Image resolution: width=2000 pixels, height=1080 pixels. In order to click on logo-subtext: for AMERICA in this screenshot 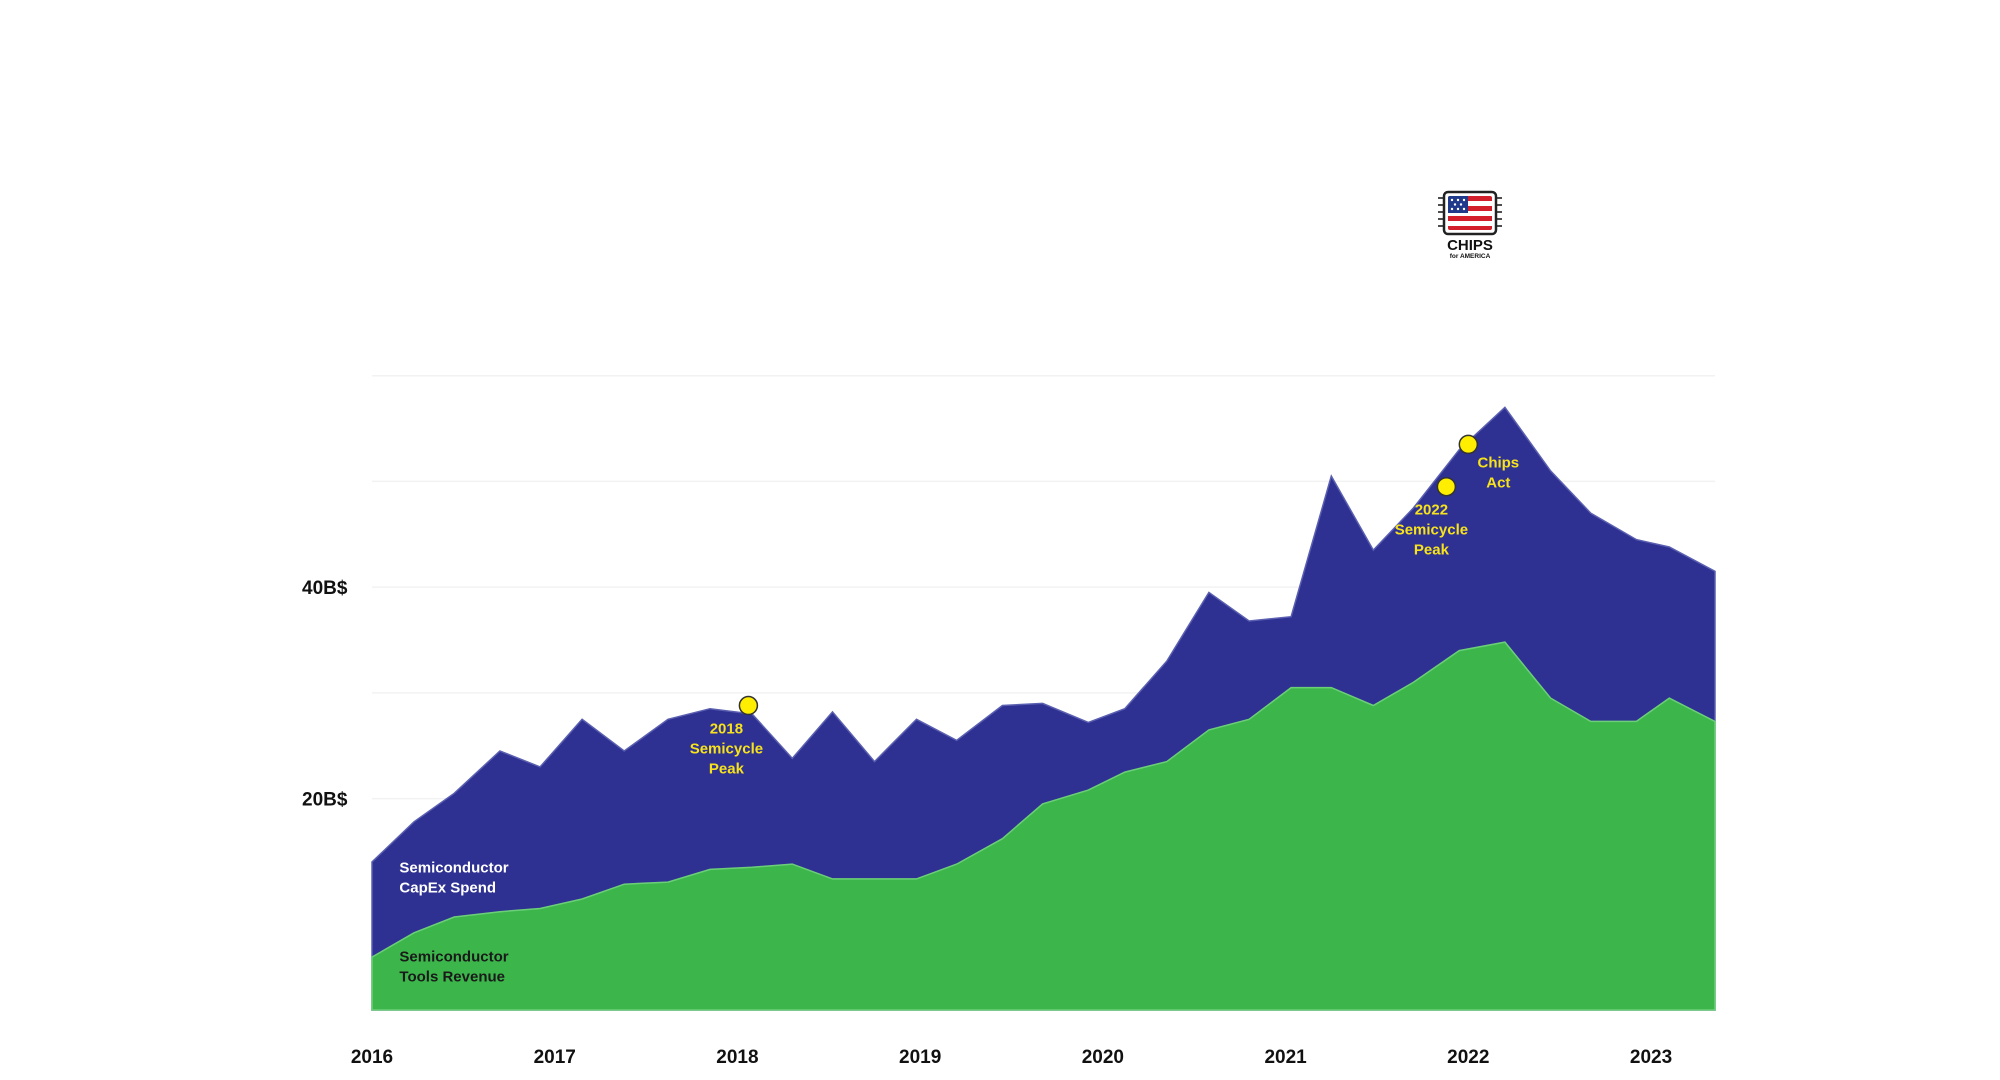, I will do `click(1470, 256)`.